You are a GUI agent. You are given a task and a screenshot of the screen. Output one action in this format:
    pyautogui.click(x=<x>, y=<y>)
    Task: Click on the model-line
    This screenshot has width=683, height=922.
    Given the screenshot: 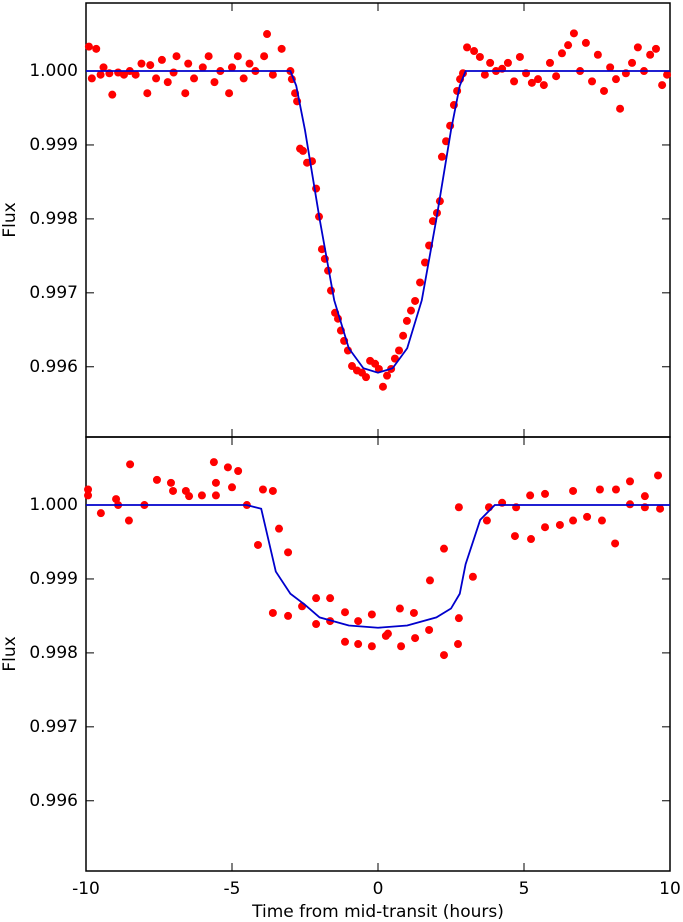 What is the action you would take?
    pyautogui.click(x=378, y=566)
    